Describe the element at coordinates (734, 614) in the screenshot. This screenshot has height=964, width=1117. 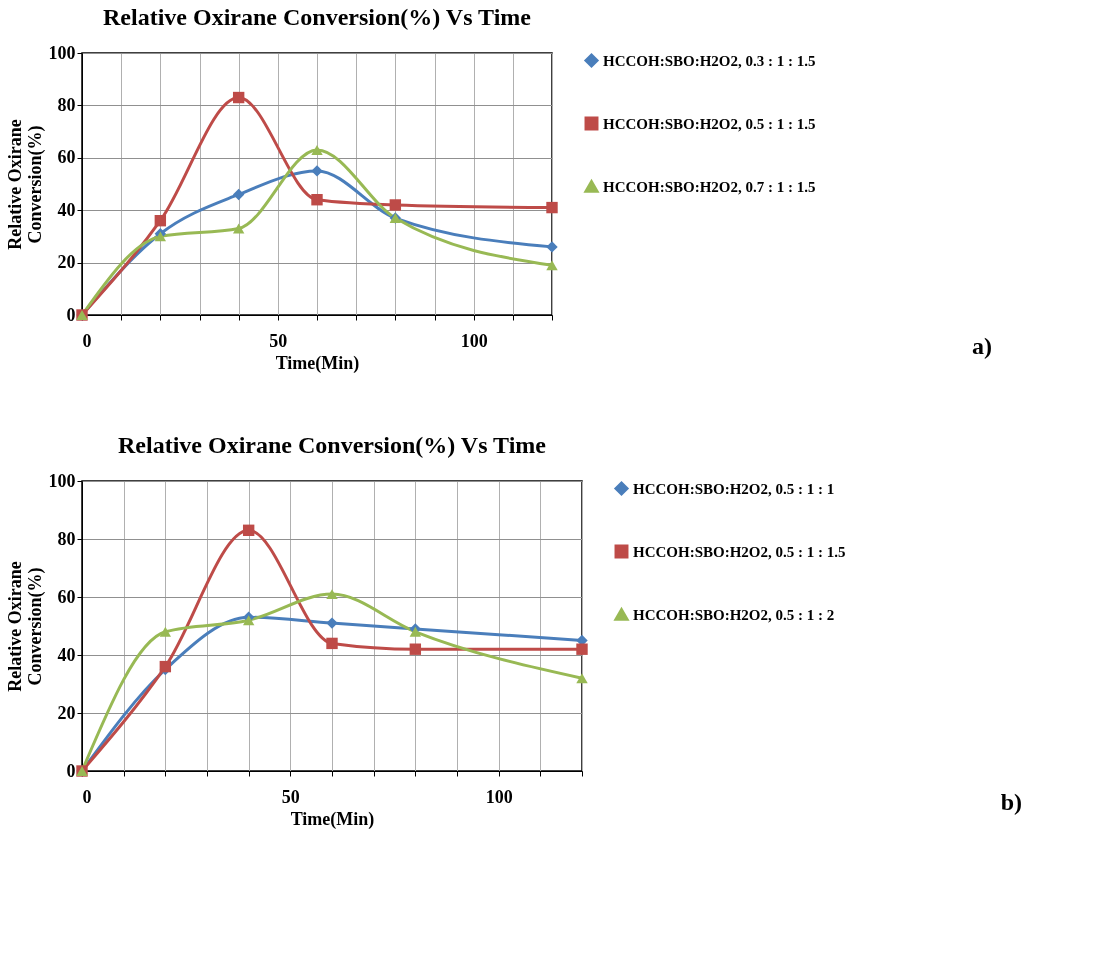
I see `legend-label: HCCOH:SBO:H2O2, 0.5 : 1 : 2` at that location.